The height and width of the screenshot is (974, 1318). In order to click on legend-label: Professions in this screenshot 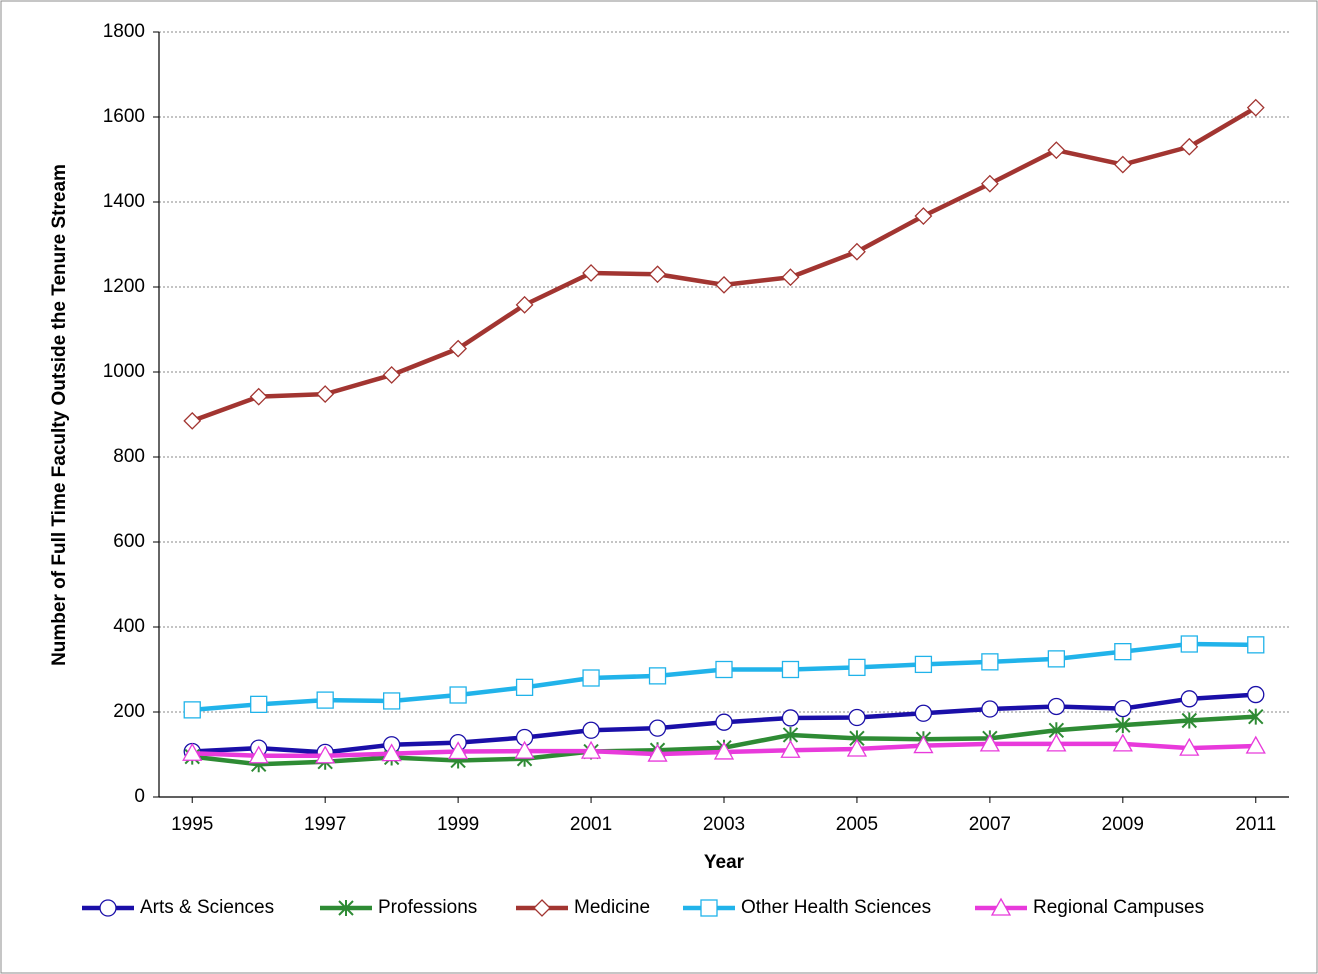, I will do `click(427, 907)`.